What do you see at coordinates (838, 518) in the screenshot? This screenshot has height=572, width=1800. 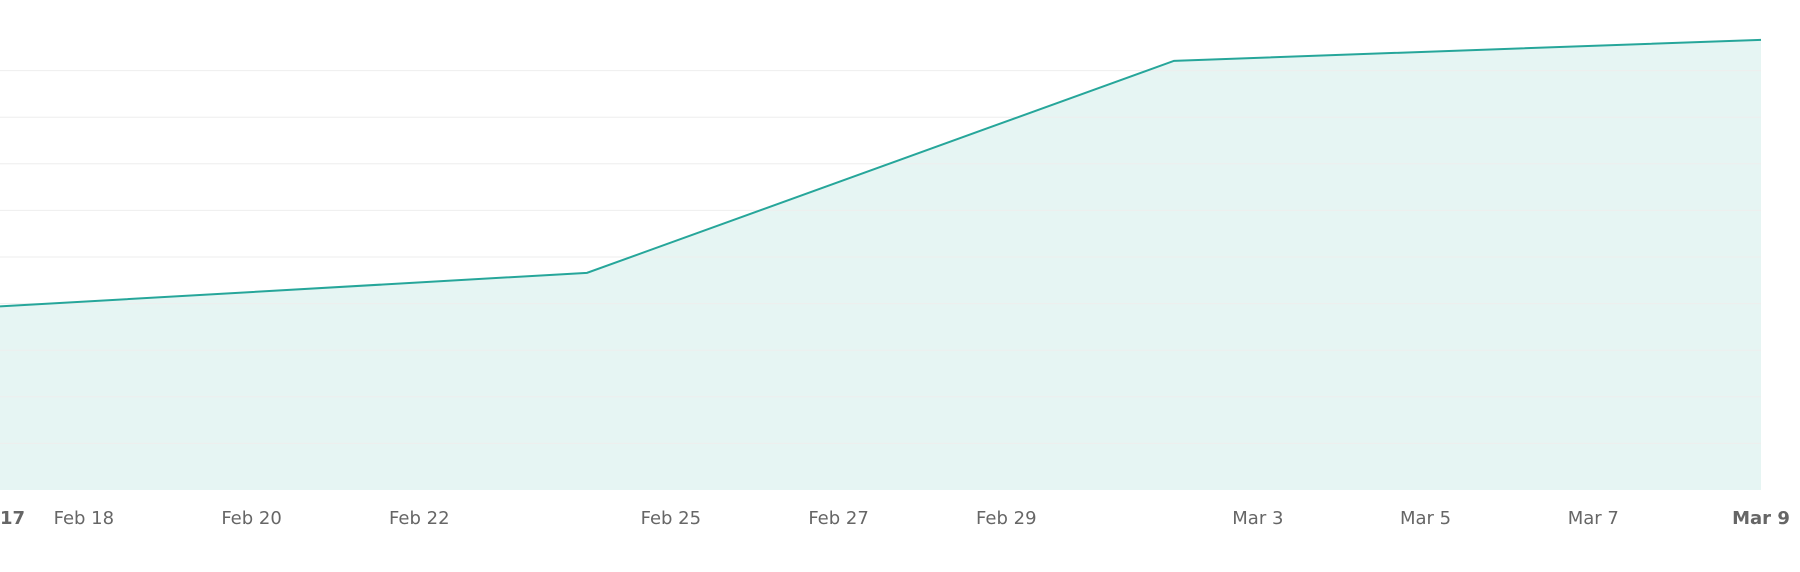 I see `x-tick-label: Feb 27` at bounding box center [838, 518].